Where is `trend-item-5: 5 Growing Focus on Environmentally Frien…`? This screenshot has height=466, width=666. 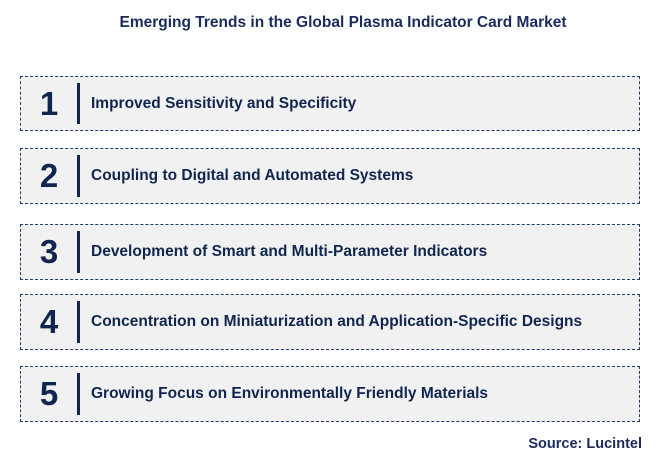 trend-item-5: 5 Growing Focus on Environmentally Frien… is located at coordinates (330, 394).